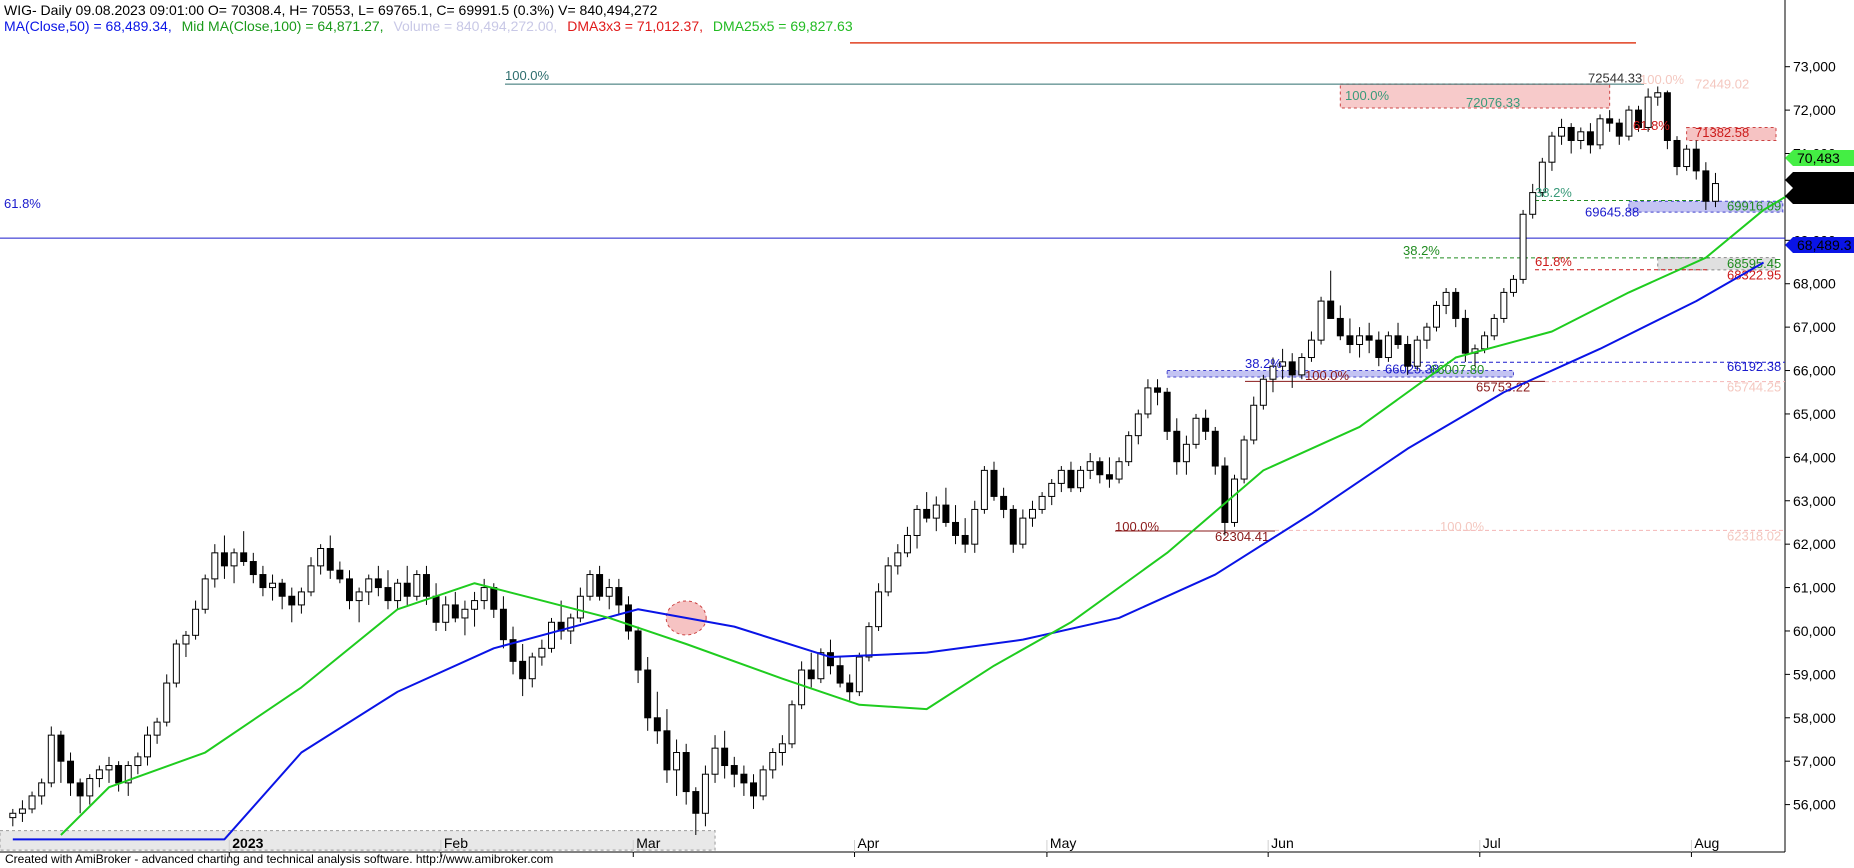  Describe the element at coordinates (1263, 363) in the screenshot. I see `fib-label-38-2-jun: 38.2%` at that location.